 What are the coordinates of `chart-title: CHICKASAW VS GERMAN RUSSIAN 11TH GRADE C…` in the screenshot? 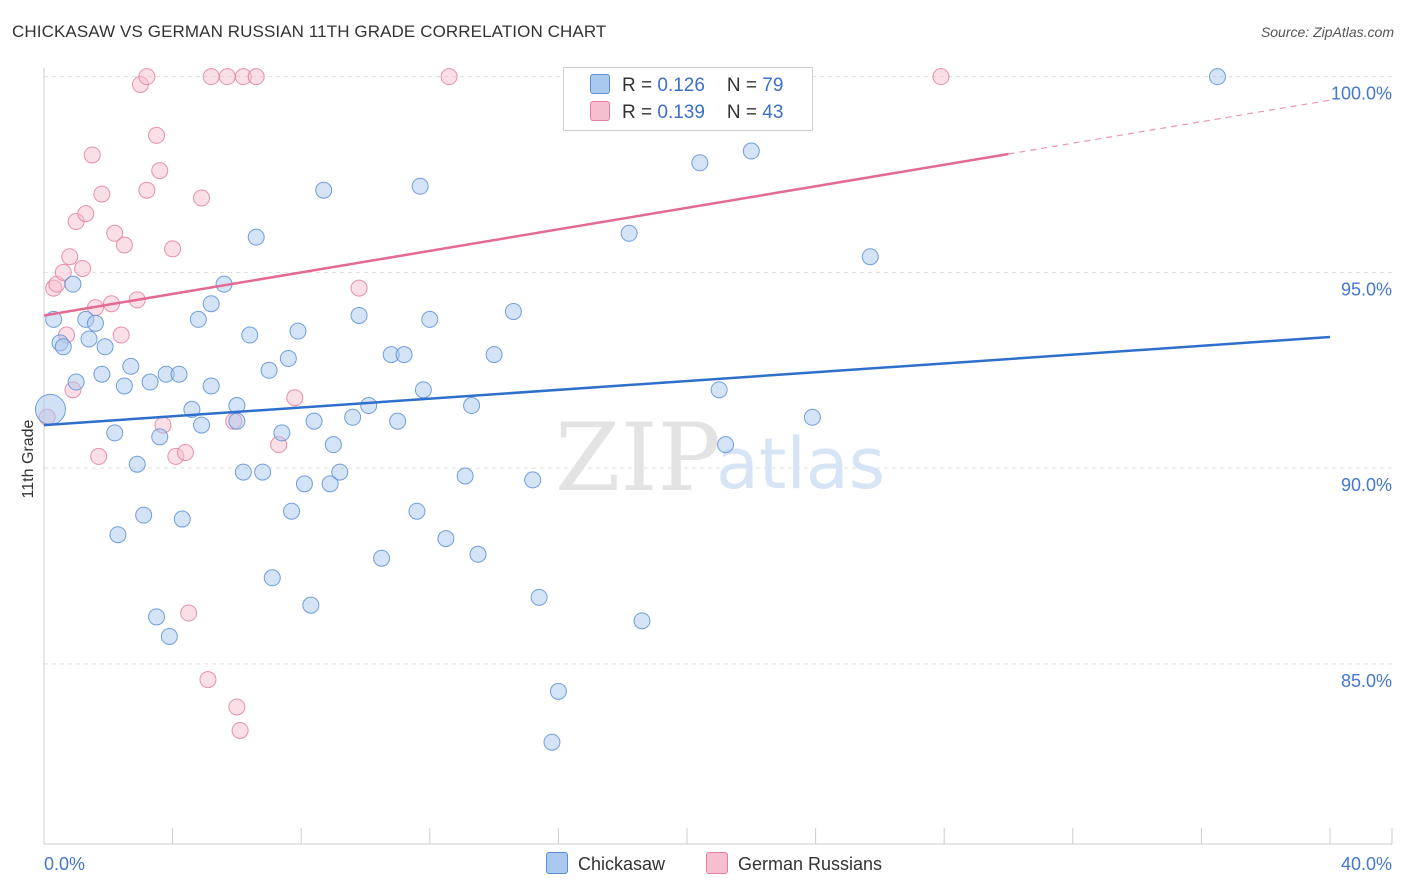 It's located at (309, 31).